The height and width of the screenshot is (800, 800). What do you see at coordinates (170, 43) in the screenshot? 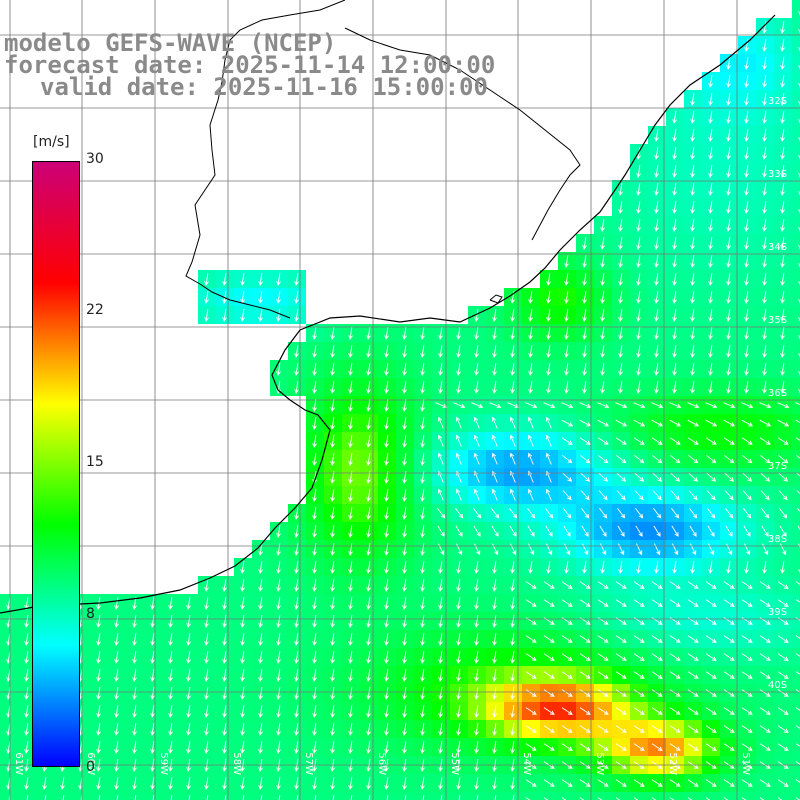
I see `model-title: modelo GEFS-WAVE (NCEP)` at bounding box center [170, 43].